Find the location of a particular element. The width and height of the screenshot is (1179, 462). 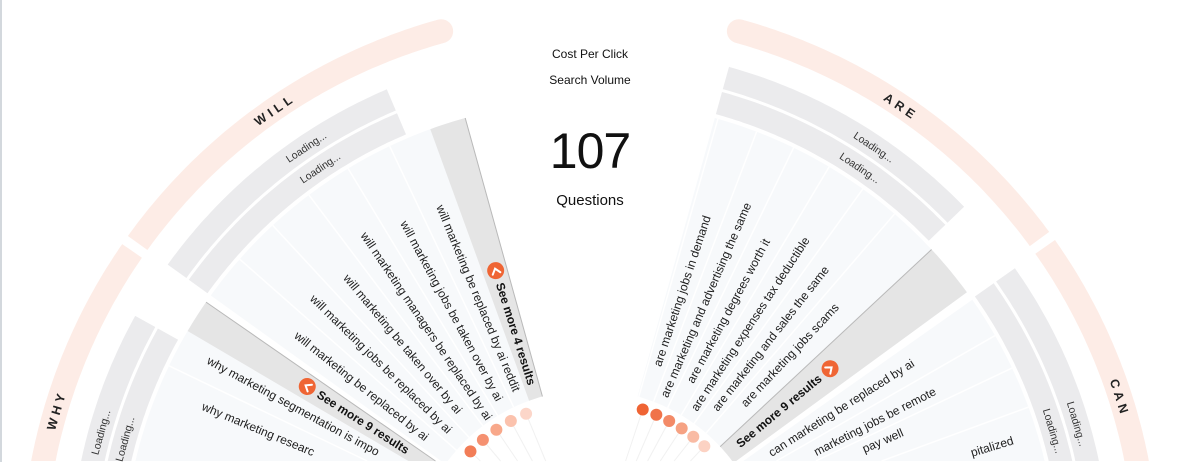

question-count: 107 is located at coordinates (590, 151).